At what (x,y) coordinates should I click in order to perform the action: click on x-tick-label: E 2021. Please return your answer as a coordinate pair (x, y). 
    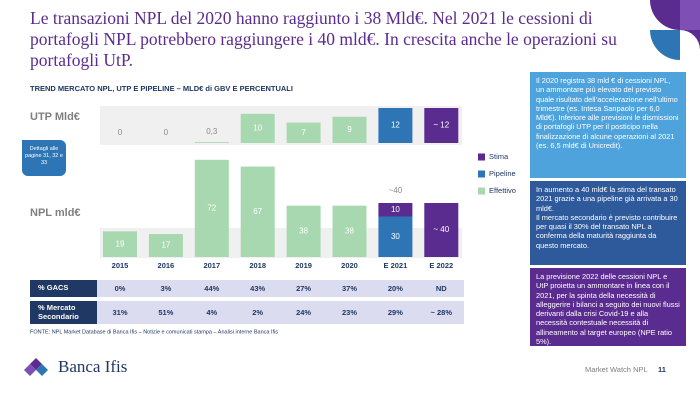
    Looking at the image, I should click on (396, 265).